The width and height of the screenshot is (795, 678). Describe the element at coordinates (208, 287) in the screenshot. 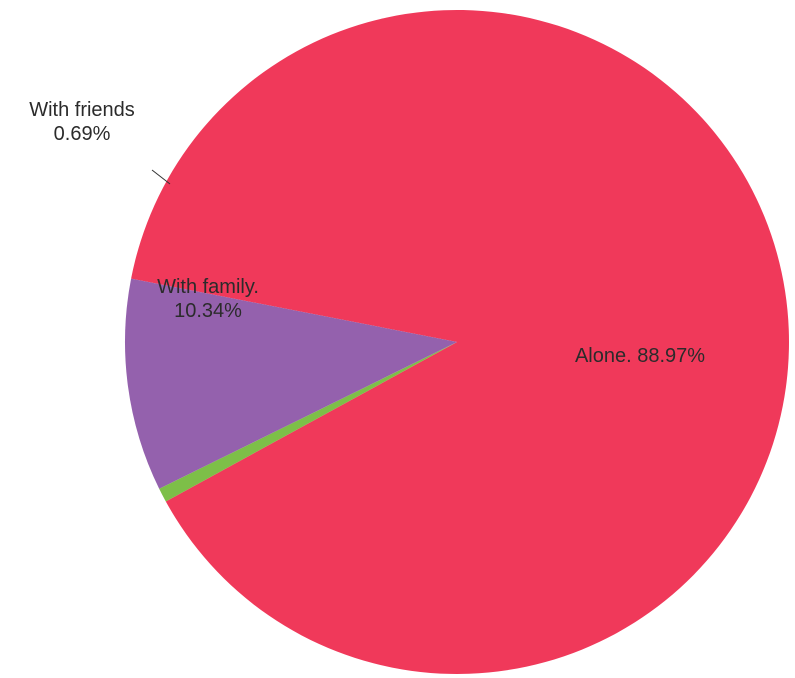

I see `slice-label-line: With family.` at that location.